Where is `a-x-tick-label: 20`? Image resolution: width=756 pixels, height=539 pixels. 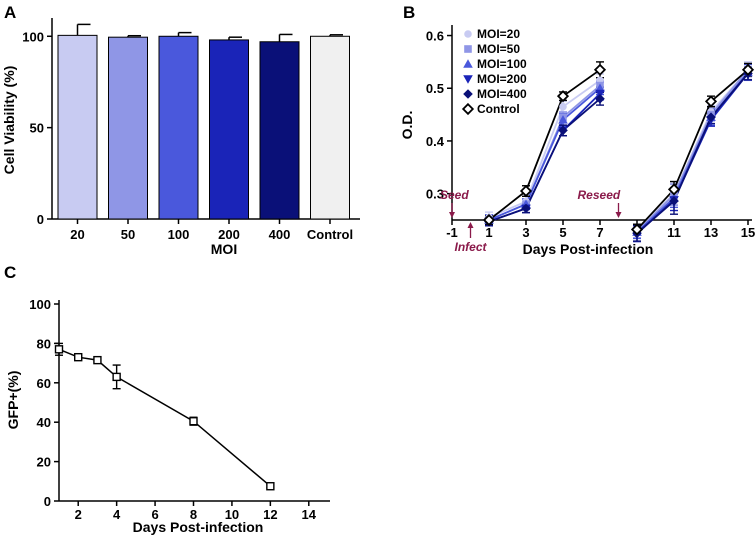
a-x-tick-label: 20 is located at coordinates (77, 234).